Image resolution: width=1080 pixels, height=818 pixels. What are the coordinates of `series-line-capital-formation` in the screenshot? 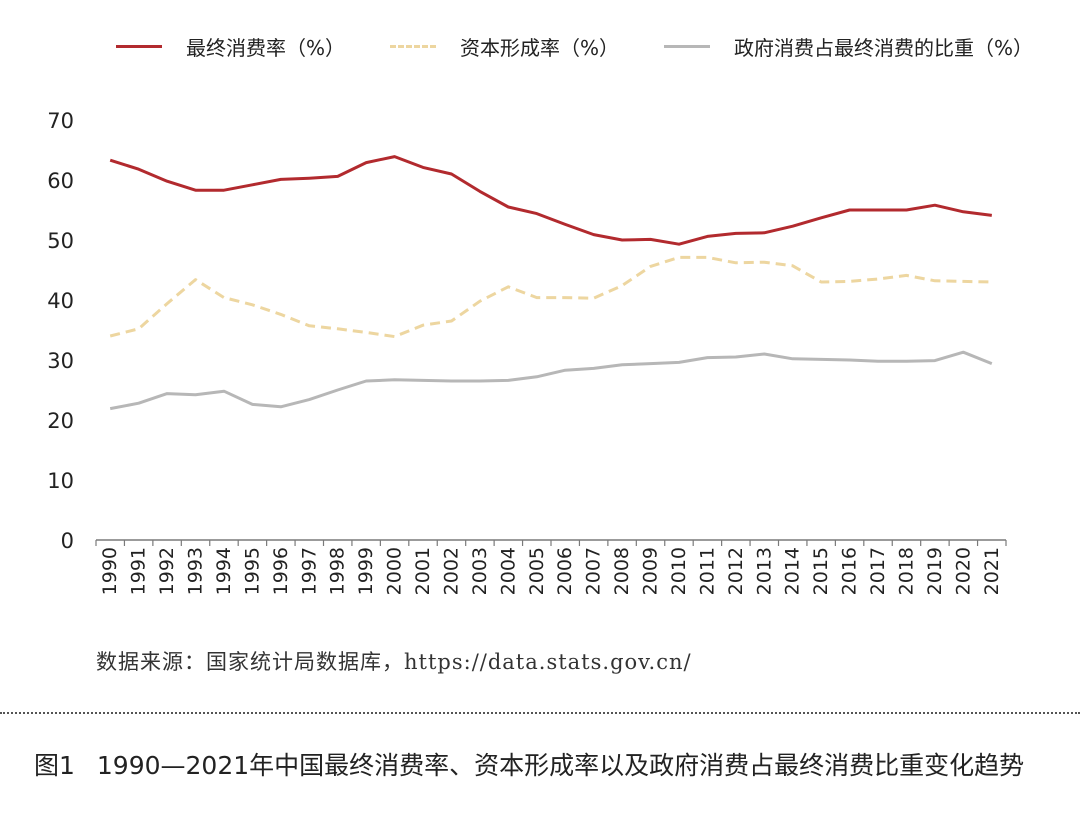 It's located at (550, 297).